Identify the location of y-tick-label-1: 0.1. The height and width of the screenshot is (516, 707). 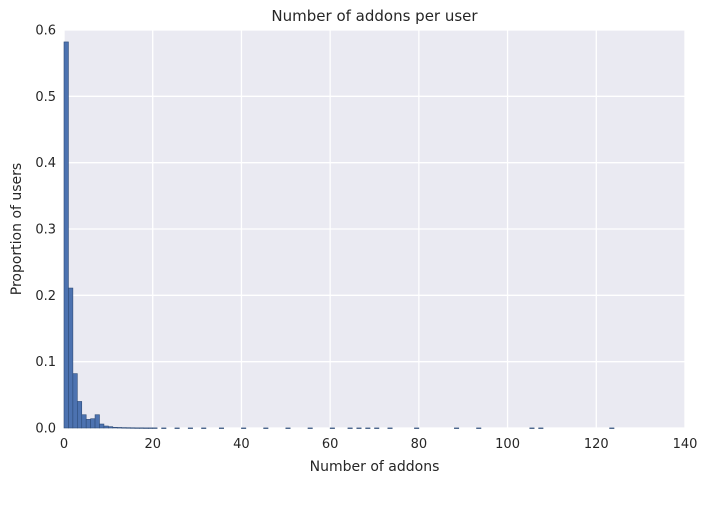
(45, 362).